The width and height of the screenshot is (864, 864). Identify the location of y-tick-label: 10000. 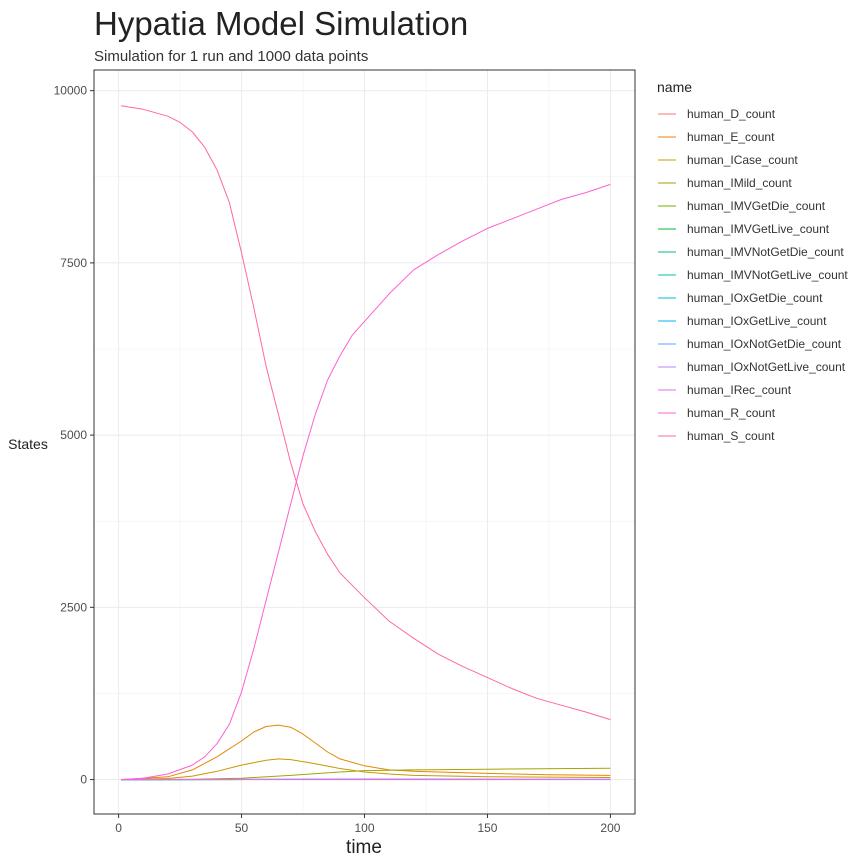
(71, 91).